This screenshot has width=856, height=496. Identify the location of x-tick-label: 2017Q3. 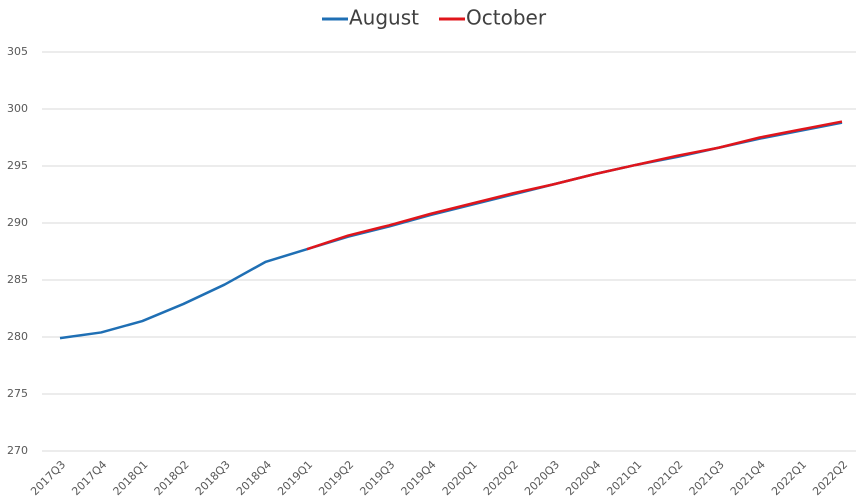
(48, 477).